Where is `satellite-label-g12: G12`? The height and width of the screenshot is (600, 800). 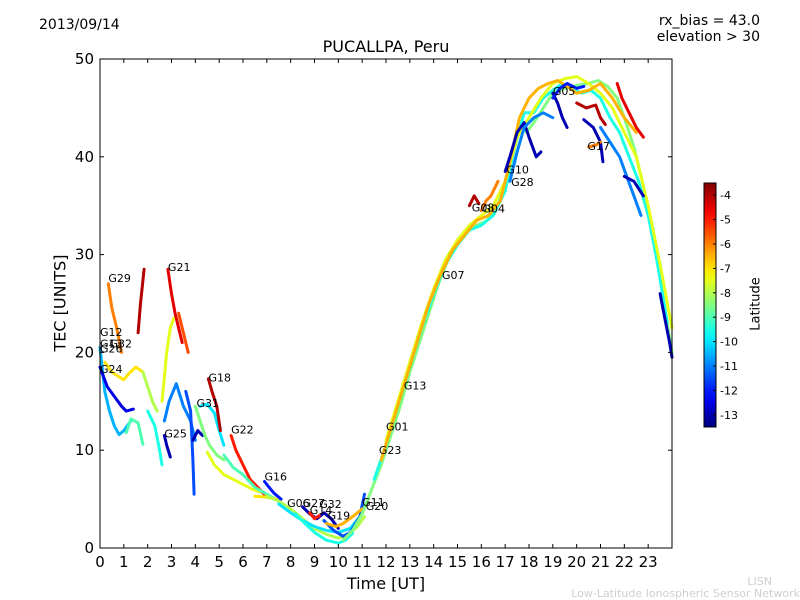 satellite-label-g12: G12 is located at coordinates (111, 332).